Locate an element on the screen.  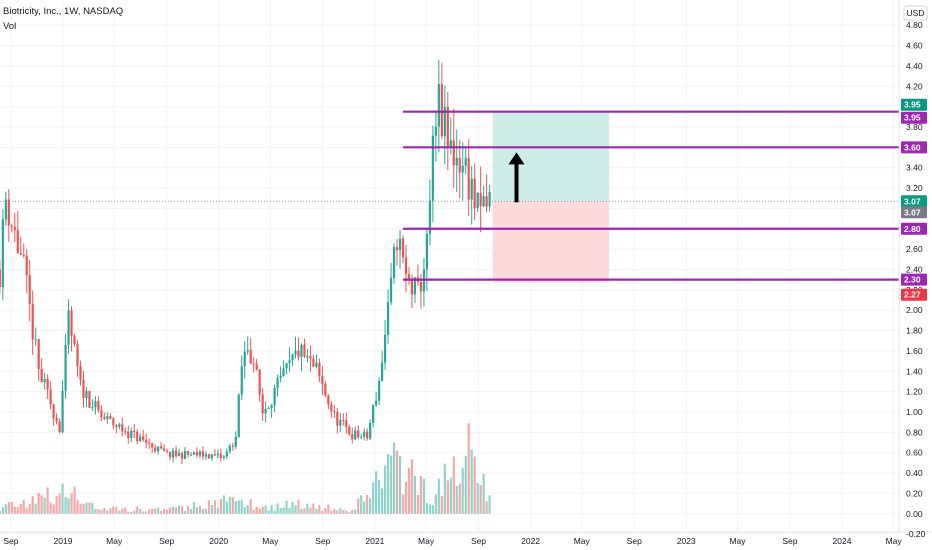
target-badge is located at coordinates (914, 104).